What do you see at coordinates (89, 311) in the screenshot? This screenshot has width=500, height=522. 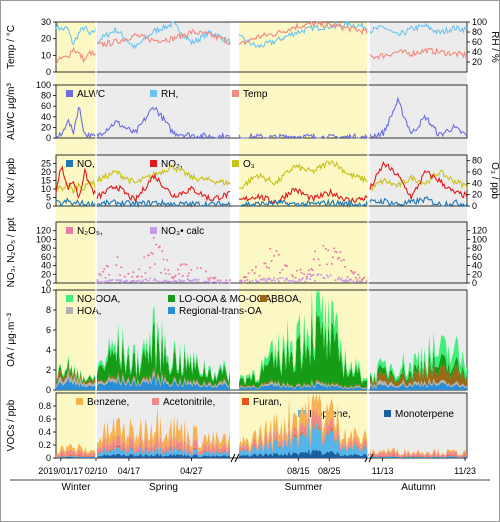 I see `legend-label: HOA,` at bounding box center [89, 311].